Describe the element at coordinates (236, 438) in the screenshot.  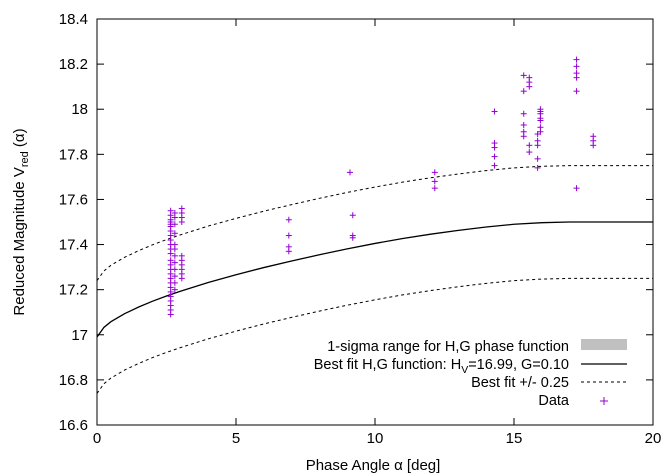
I see `x-tick-label: 5` at that location.